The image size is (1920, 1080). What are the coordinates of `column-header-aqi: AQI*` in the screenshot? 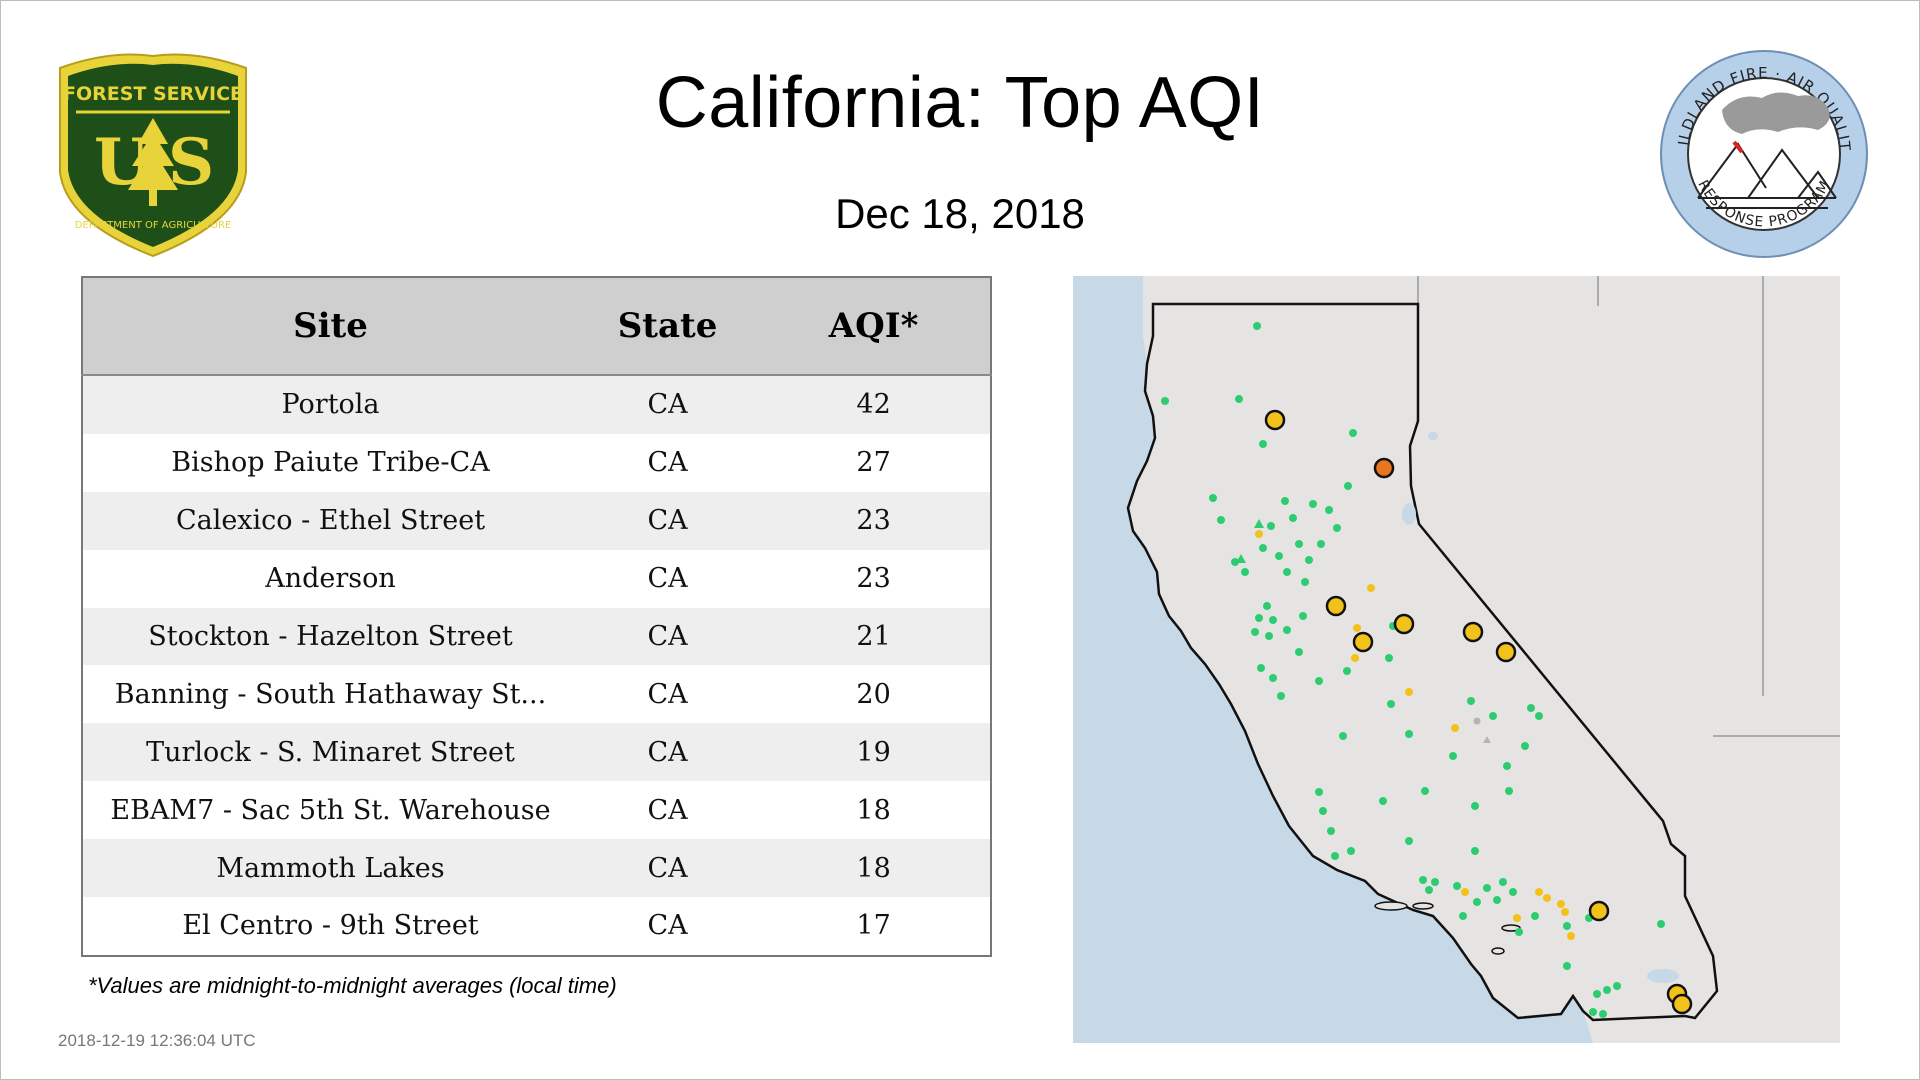 It's located at (874, 326).